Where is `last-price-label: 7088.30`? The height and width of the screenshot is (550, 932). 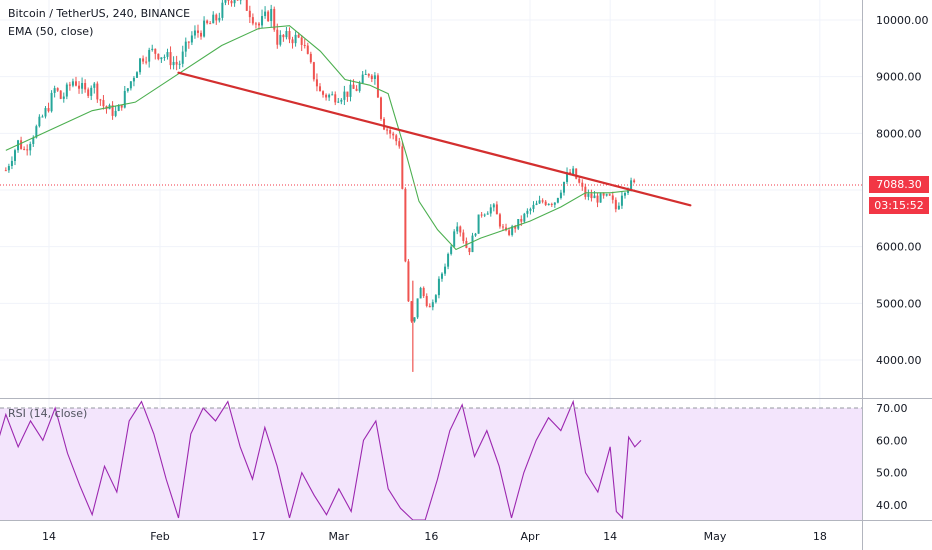 last-price-label: 7088.30 is located at coordinates (899, 184).